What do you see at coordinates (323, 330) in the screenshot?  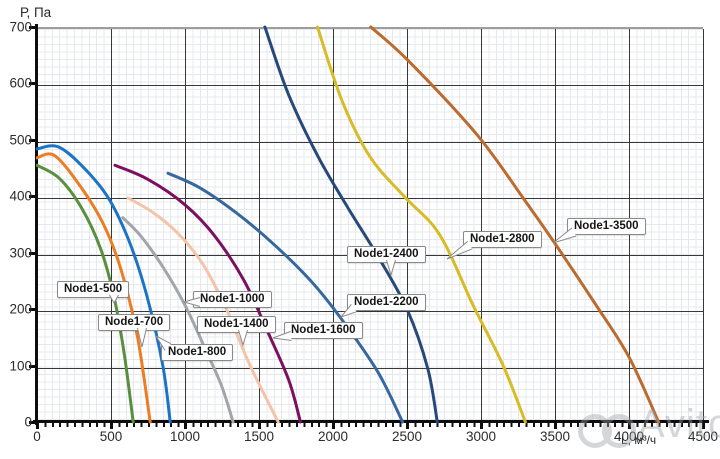 I see `callout-node1-1600: Node1-1600` at bounding box center [323, 330].